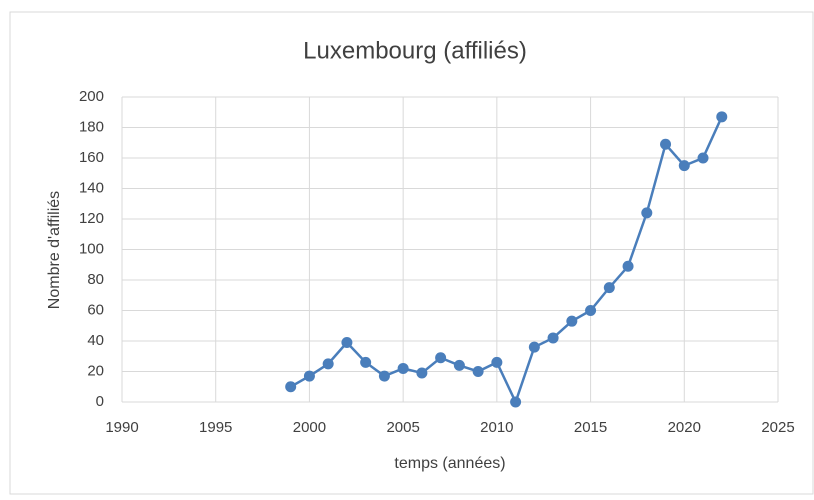  What do you see at coordinates (91, 157) in the screenshot?
I see `y-tick-label: 160` at bounding box center [91, 157].